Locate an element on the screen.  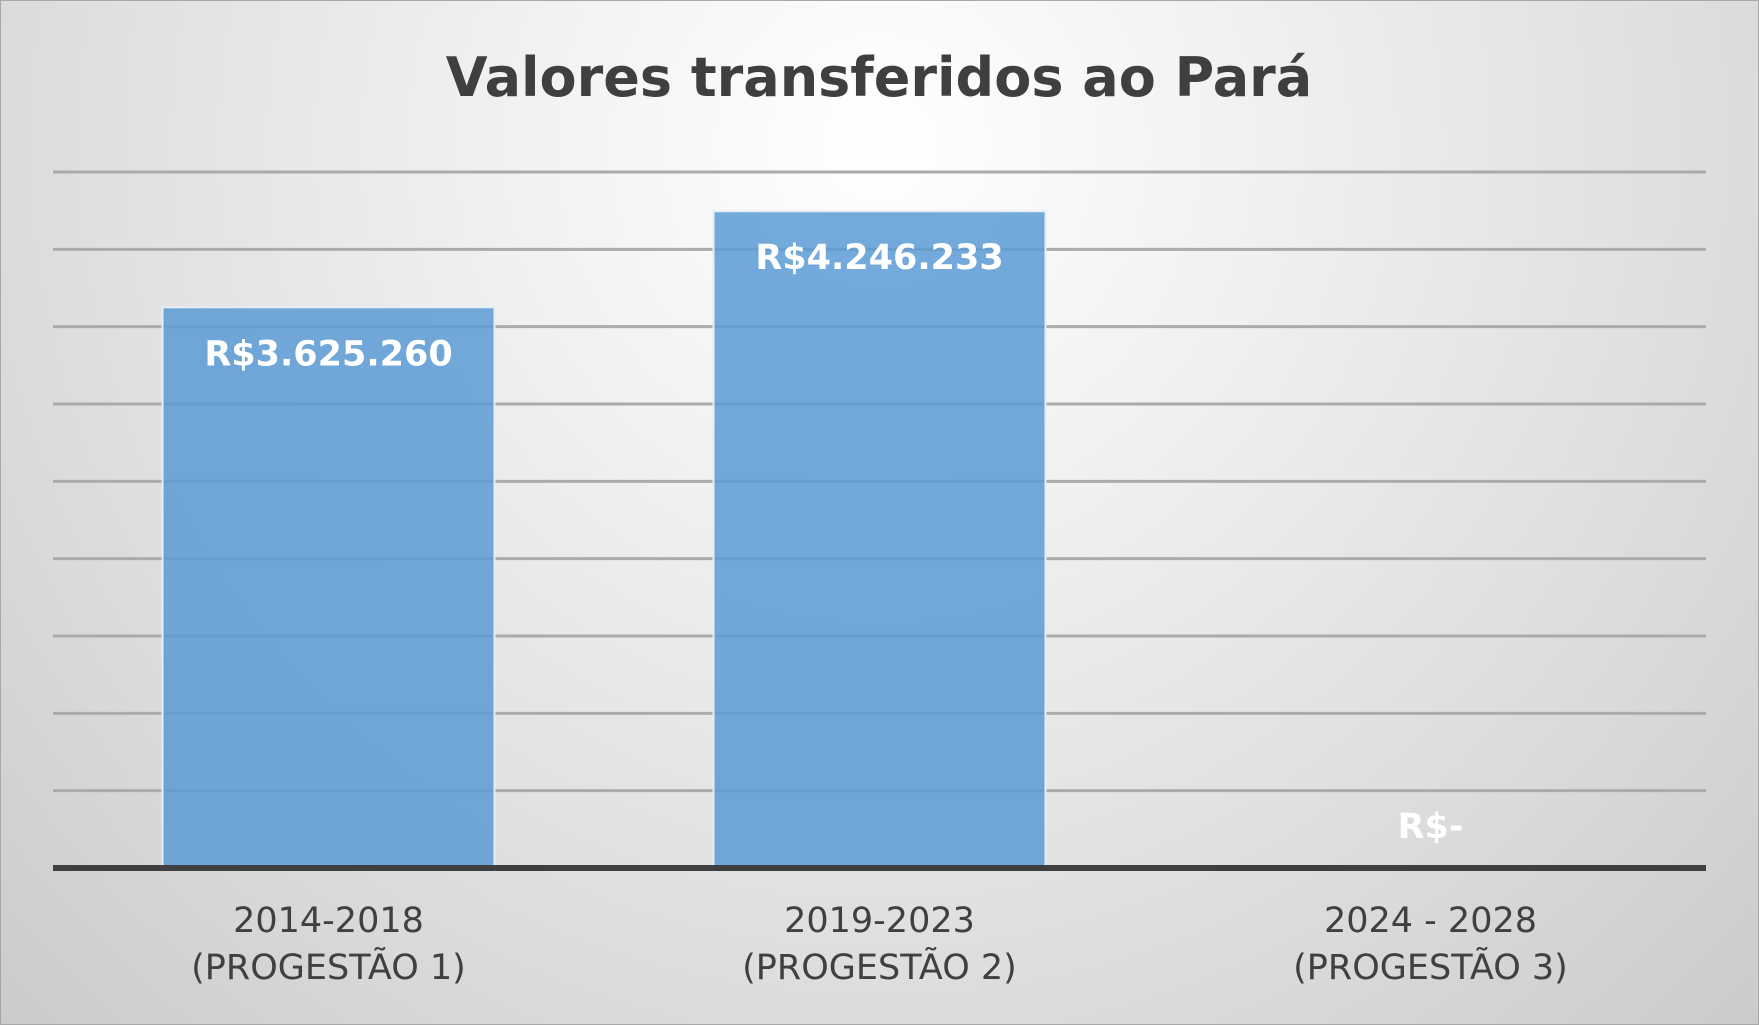
x-tick-label-2: 2019-2023 (PROGESTÃO 2) is located at coordinates (879, 944).